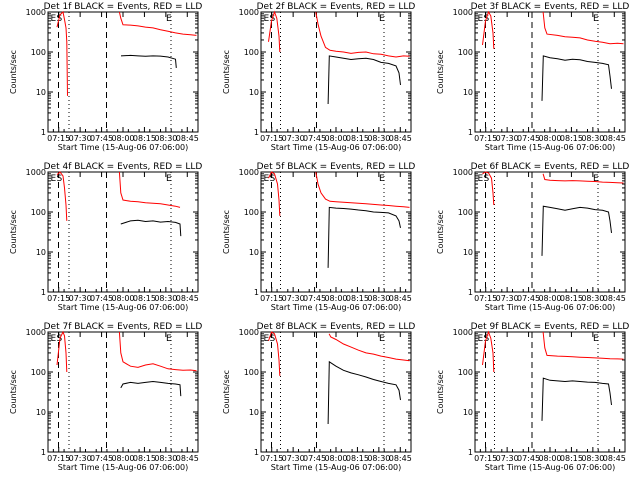  What do you see at coordinates (123, 327) in the screenshot?
I see `panel-title: Det 7f BLACK = Events, RED = LLD` at bounding box center [123, 327].